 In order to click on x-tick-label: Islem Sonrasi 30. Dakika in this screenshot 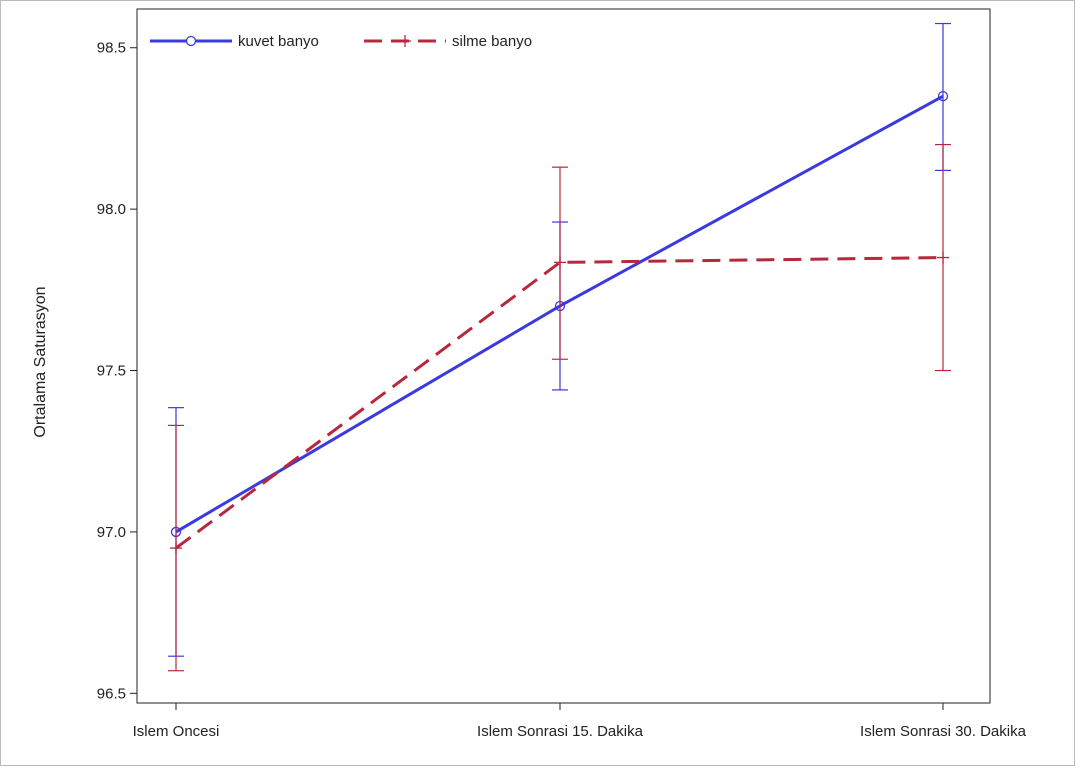, I will do `click(943, 731)`.